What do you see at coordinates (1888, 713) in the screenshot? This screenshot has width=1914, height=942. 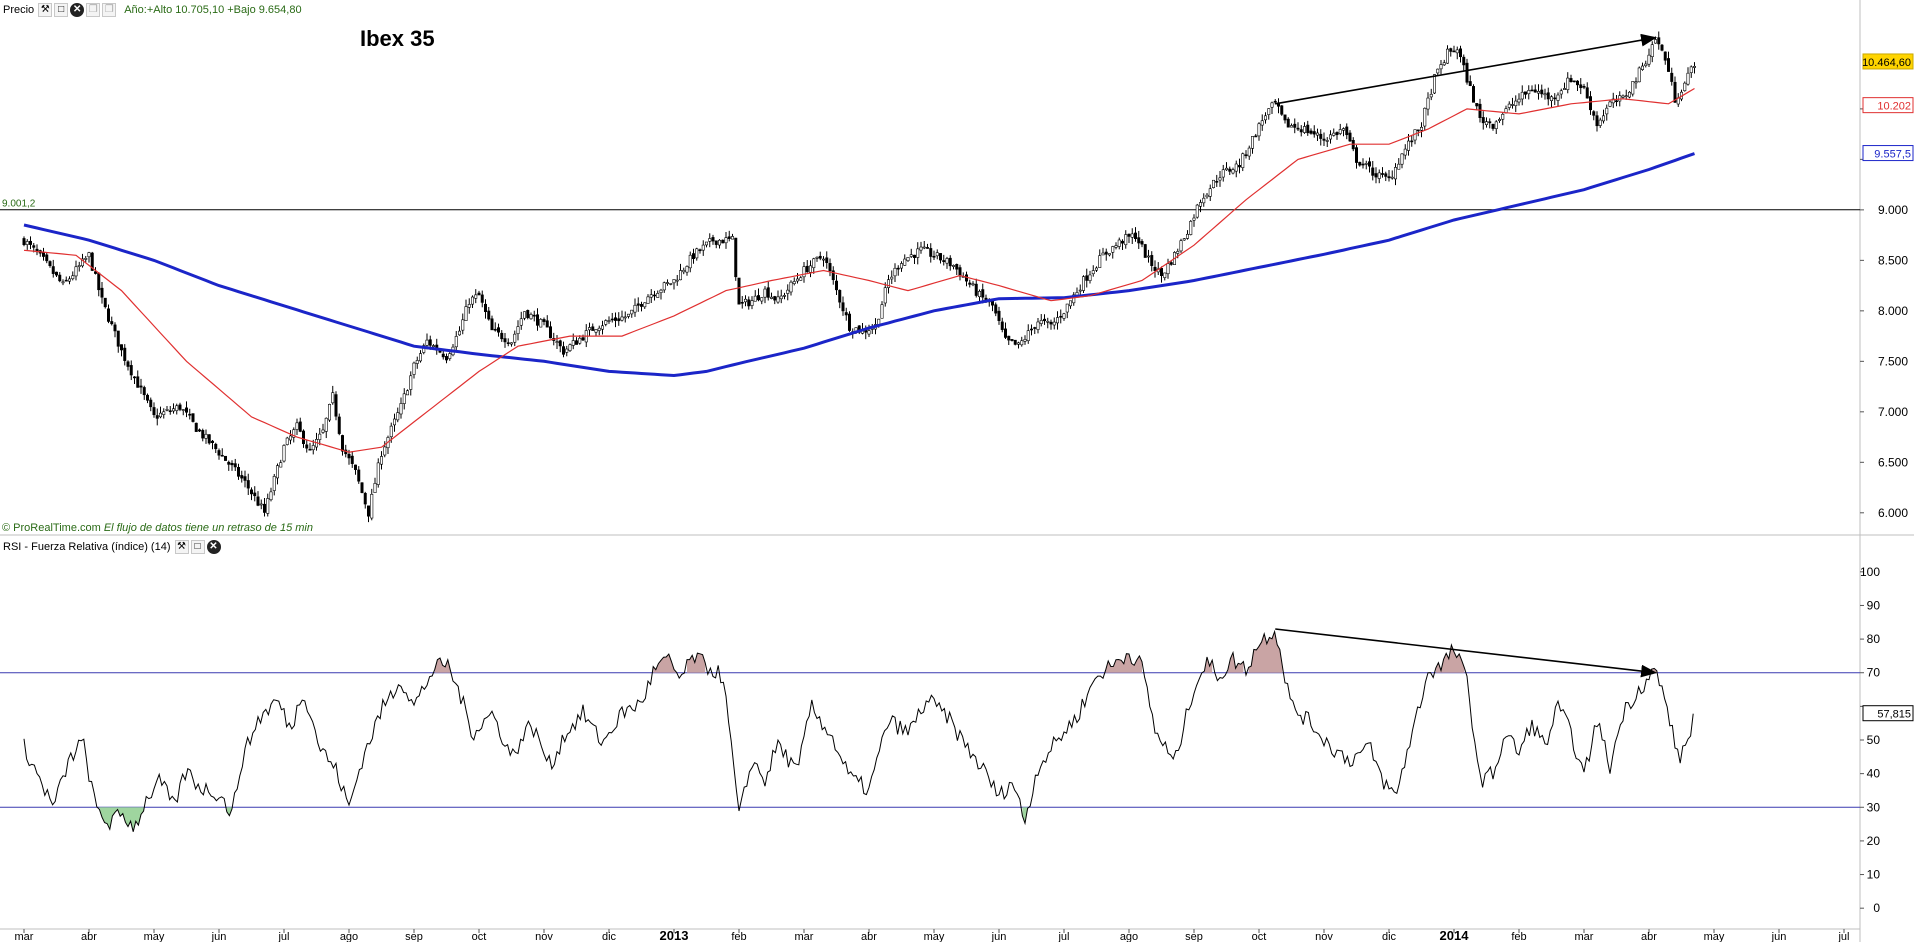 I see `rsi-value-tag-box` at bounding box center [1888, 713].